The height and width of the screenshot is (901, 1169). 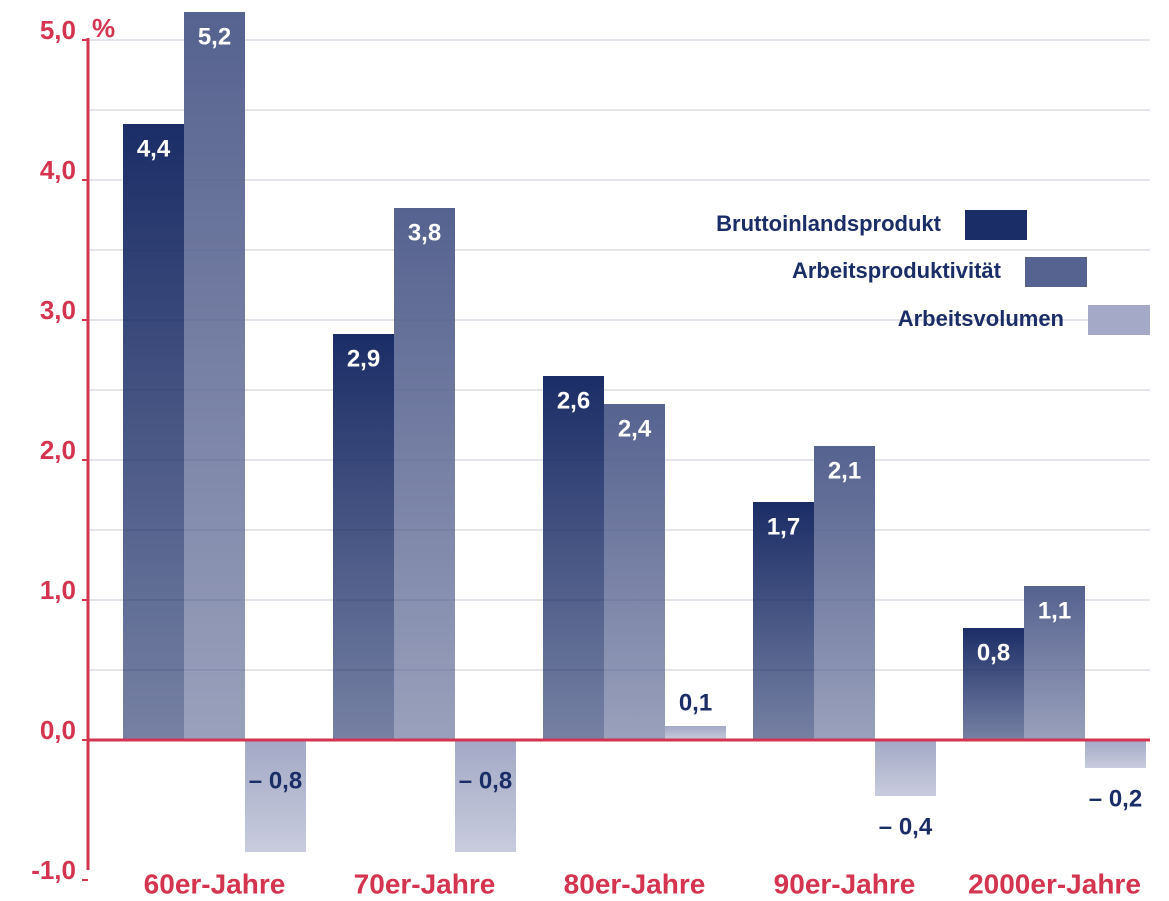 I want to click on value-label: 2,6, so click(x=573, y=400).